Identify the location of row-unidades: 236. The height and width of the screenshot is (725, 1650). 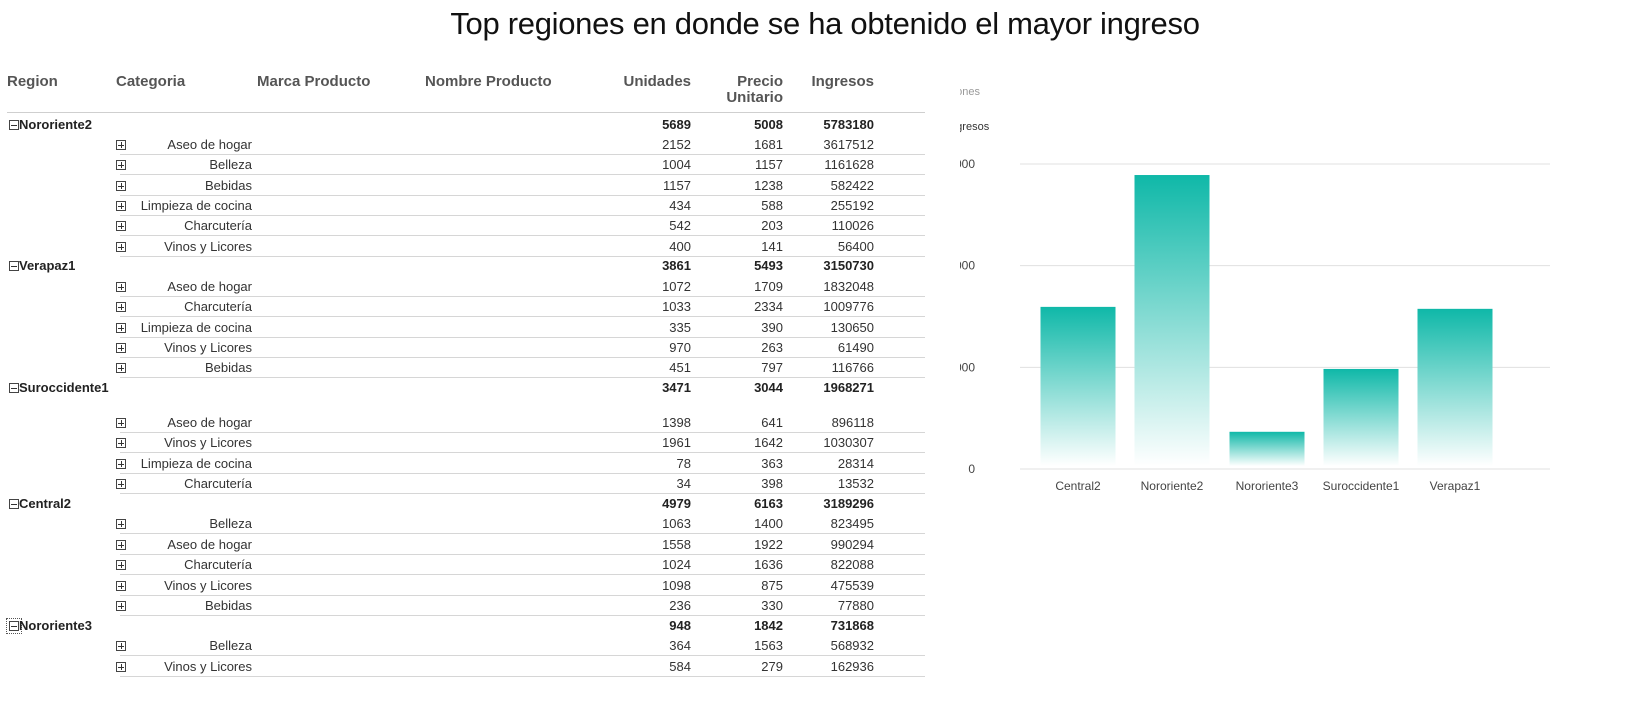
(680, 605).